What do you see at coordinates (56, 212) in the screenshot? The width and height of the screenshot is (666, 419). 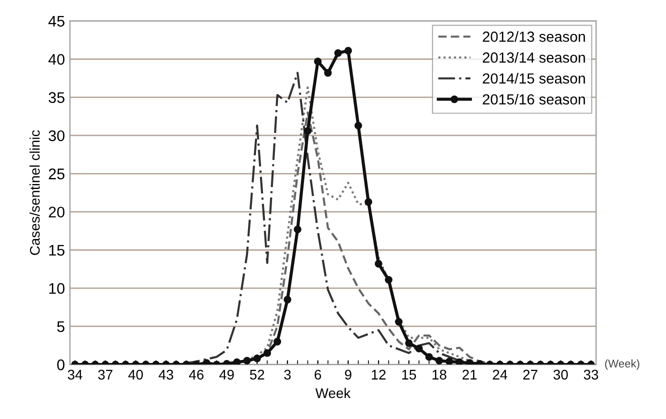 I see `y-tick-label: 20` at bounding box center [56, 212].